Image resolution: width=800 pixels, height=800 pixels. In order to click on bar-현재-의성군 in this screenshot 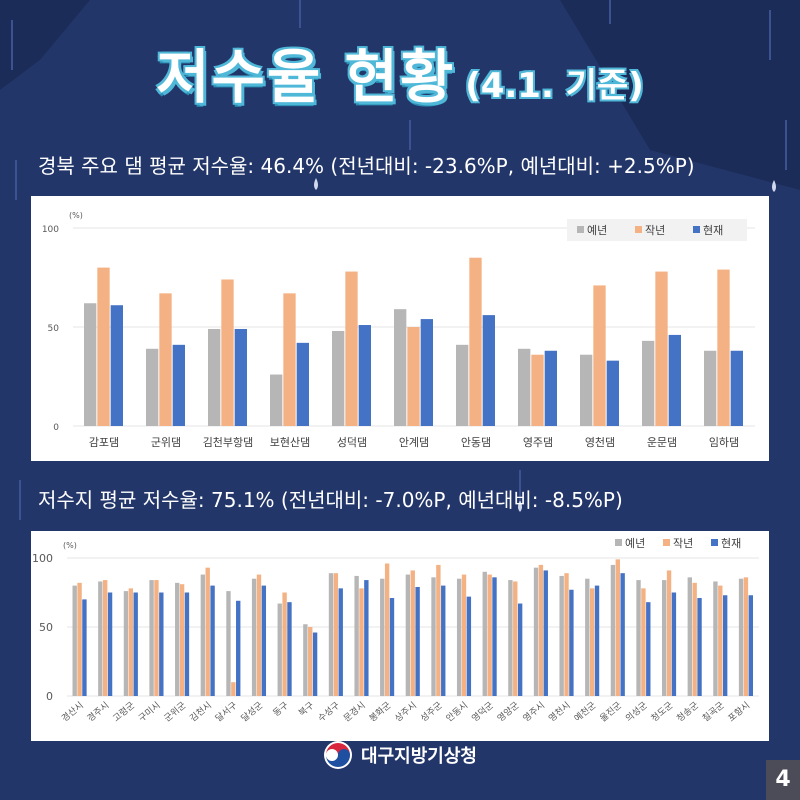, I will do `click(648, 649)`.